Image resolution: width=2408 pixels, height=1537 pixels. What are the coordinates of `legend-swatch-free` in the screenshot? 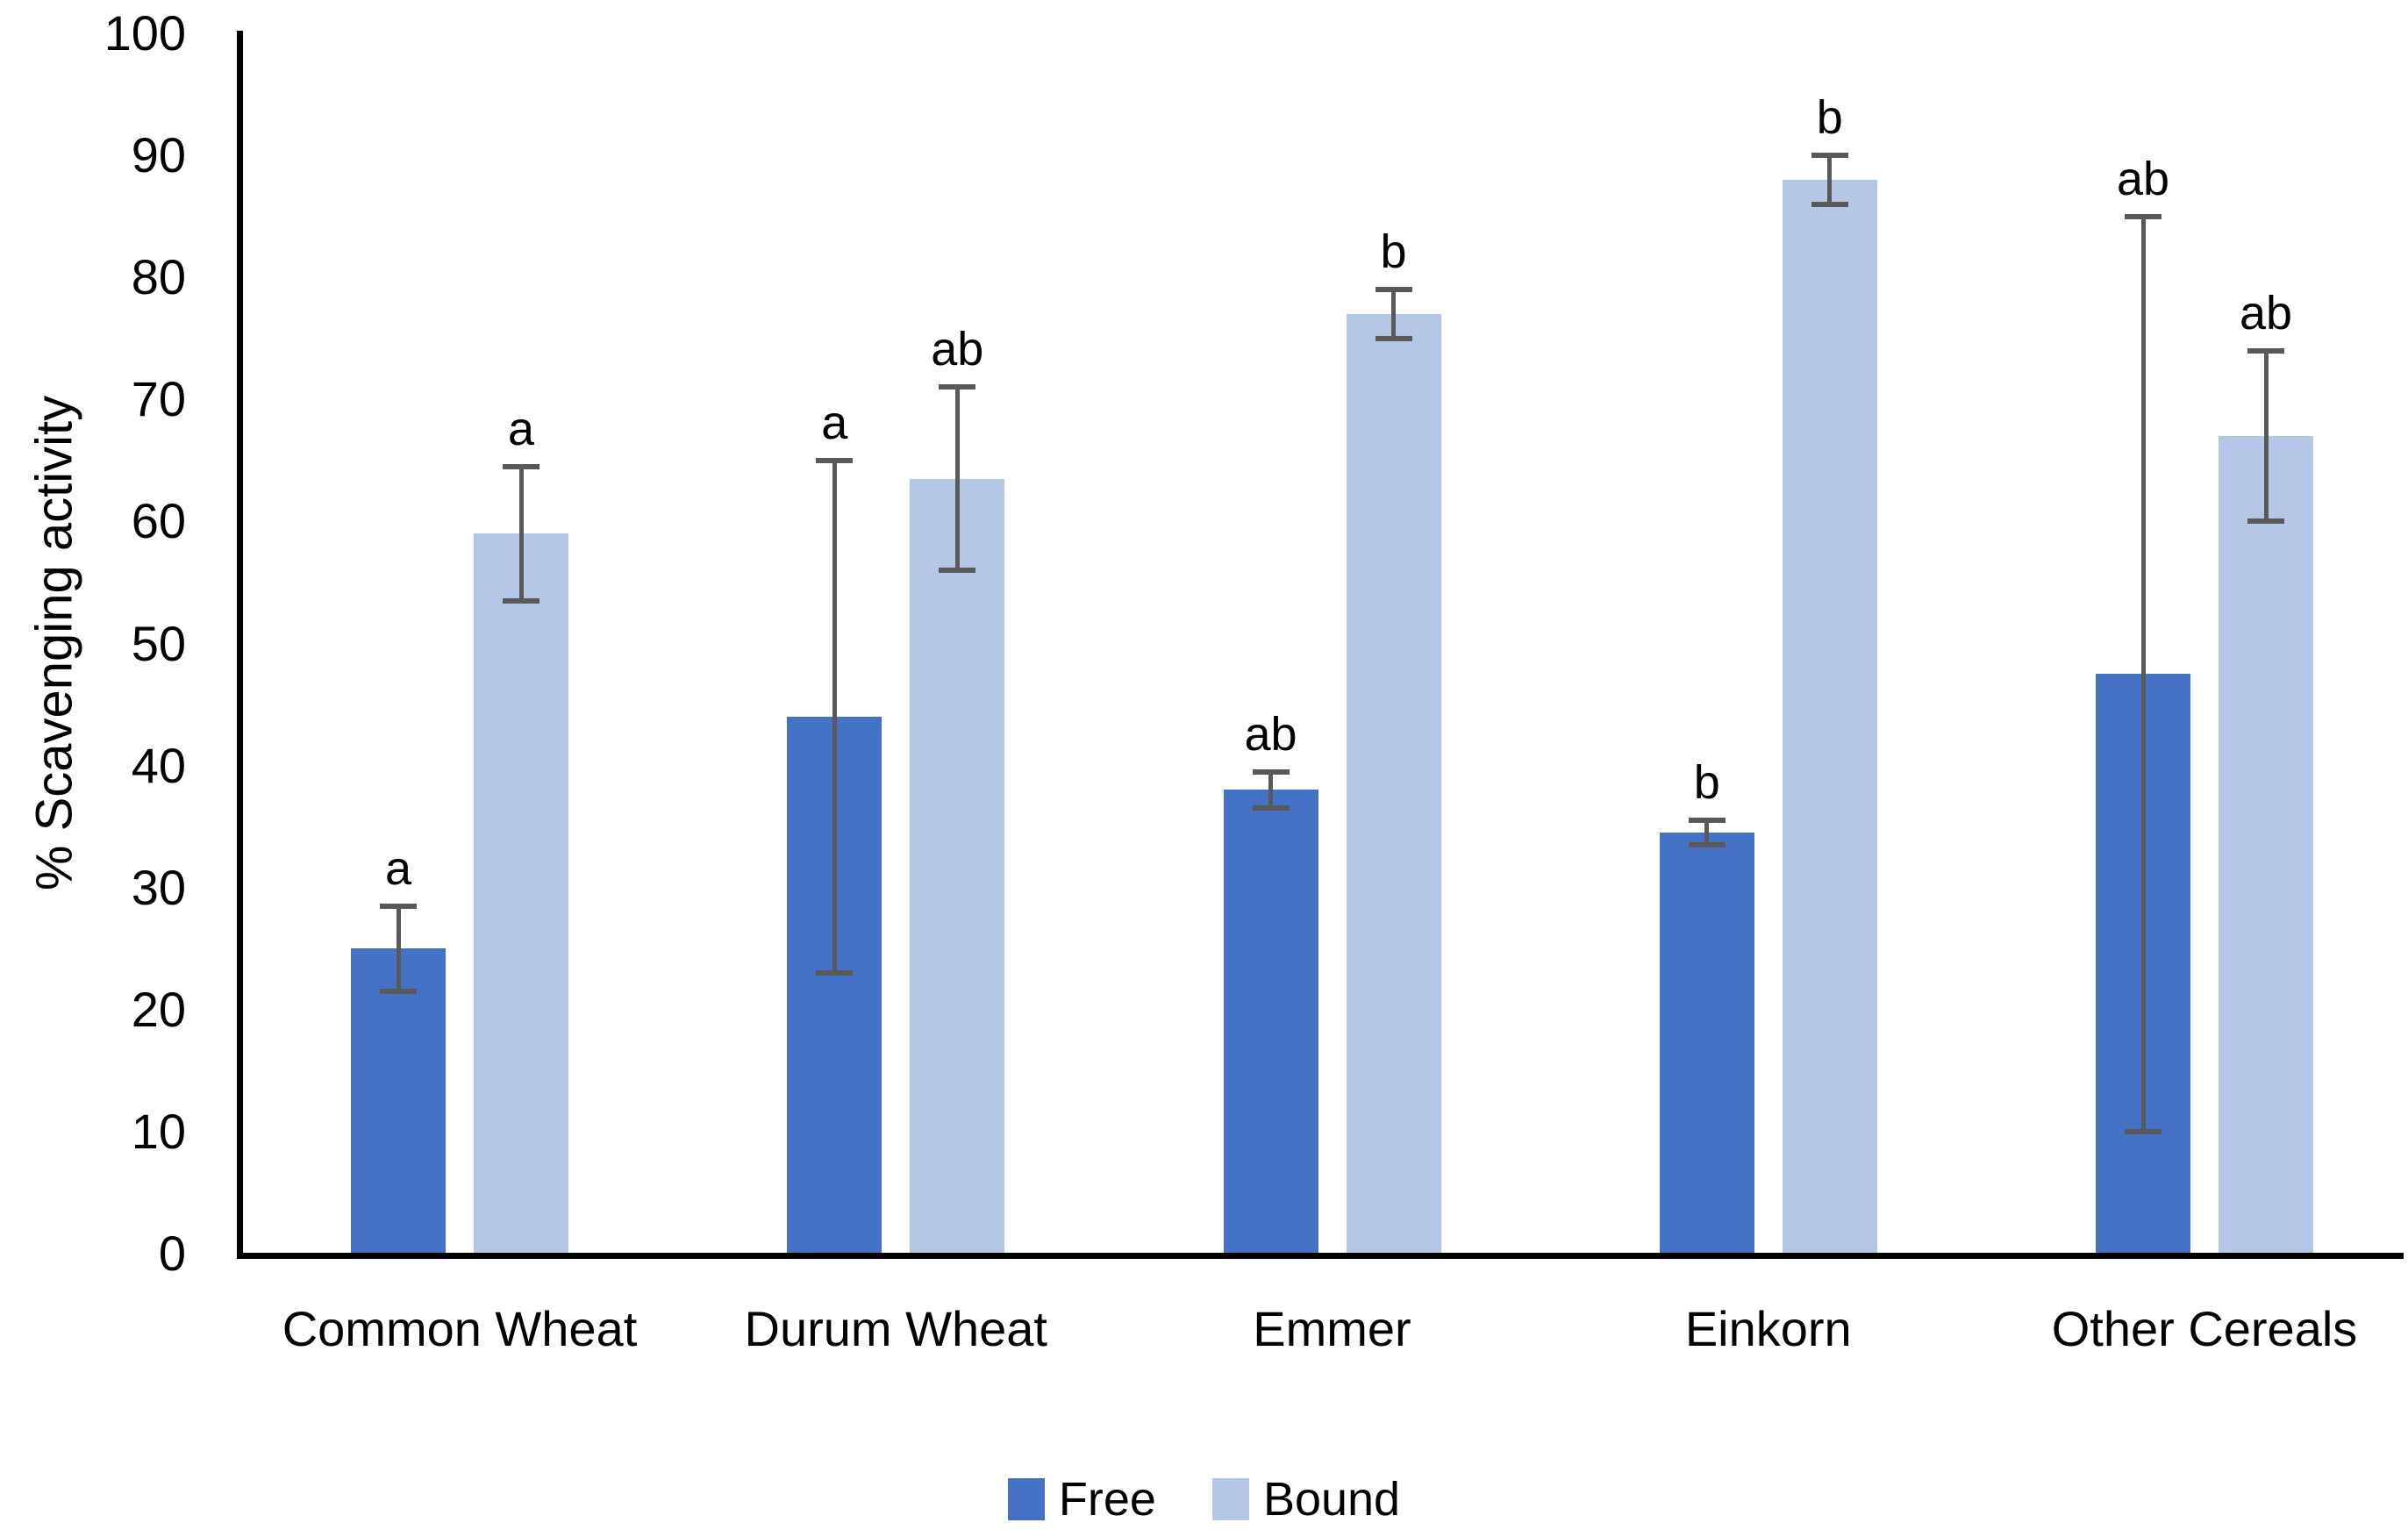 It's located at (1026, 1499).